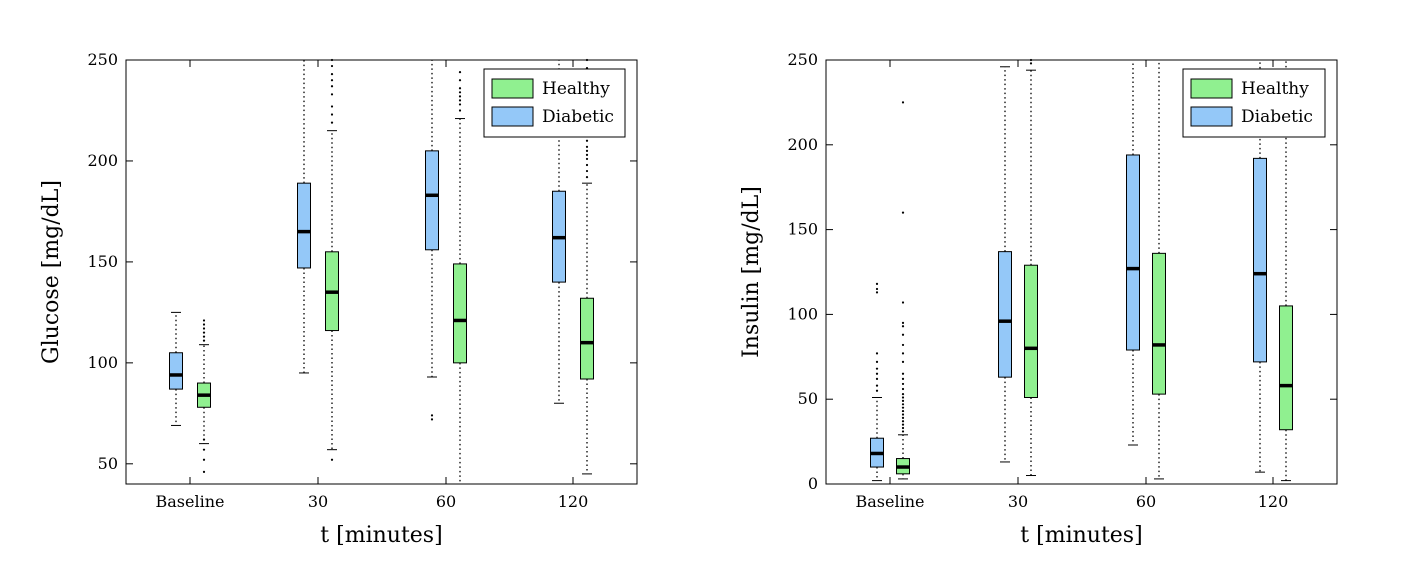  Describe the element at coordinates (51, 272) in the screenshot. I see `y-axis-label: Glucose [mg/dL]` at that location.